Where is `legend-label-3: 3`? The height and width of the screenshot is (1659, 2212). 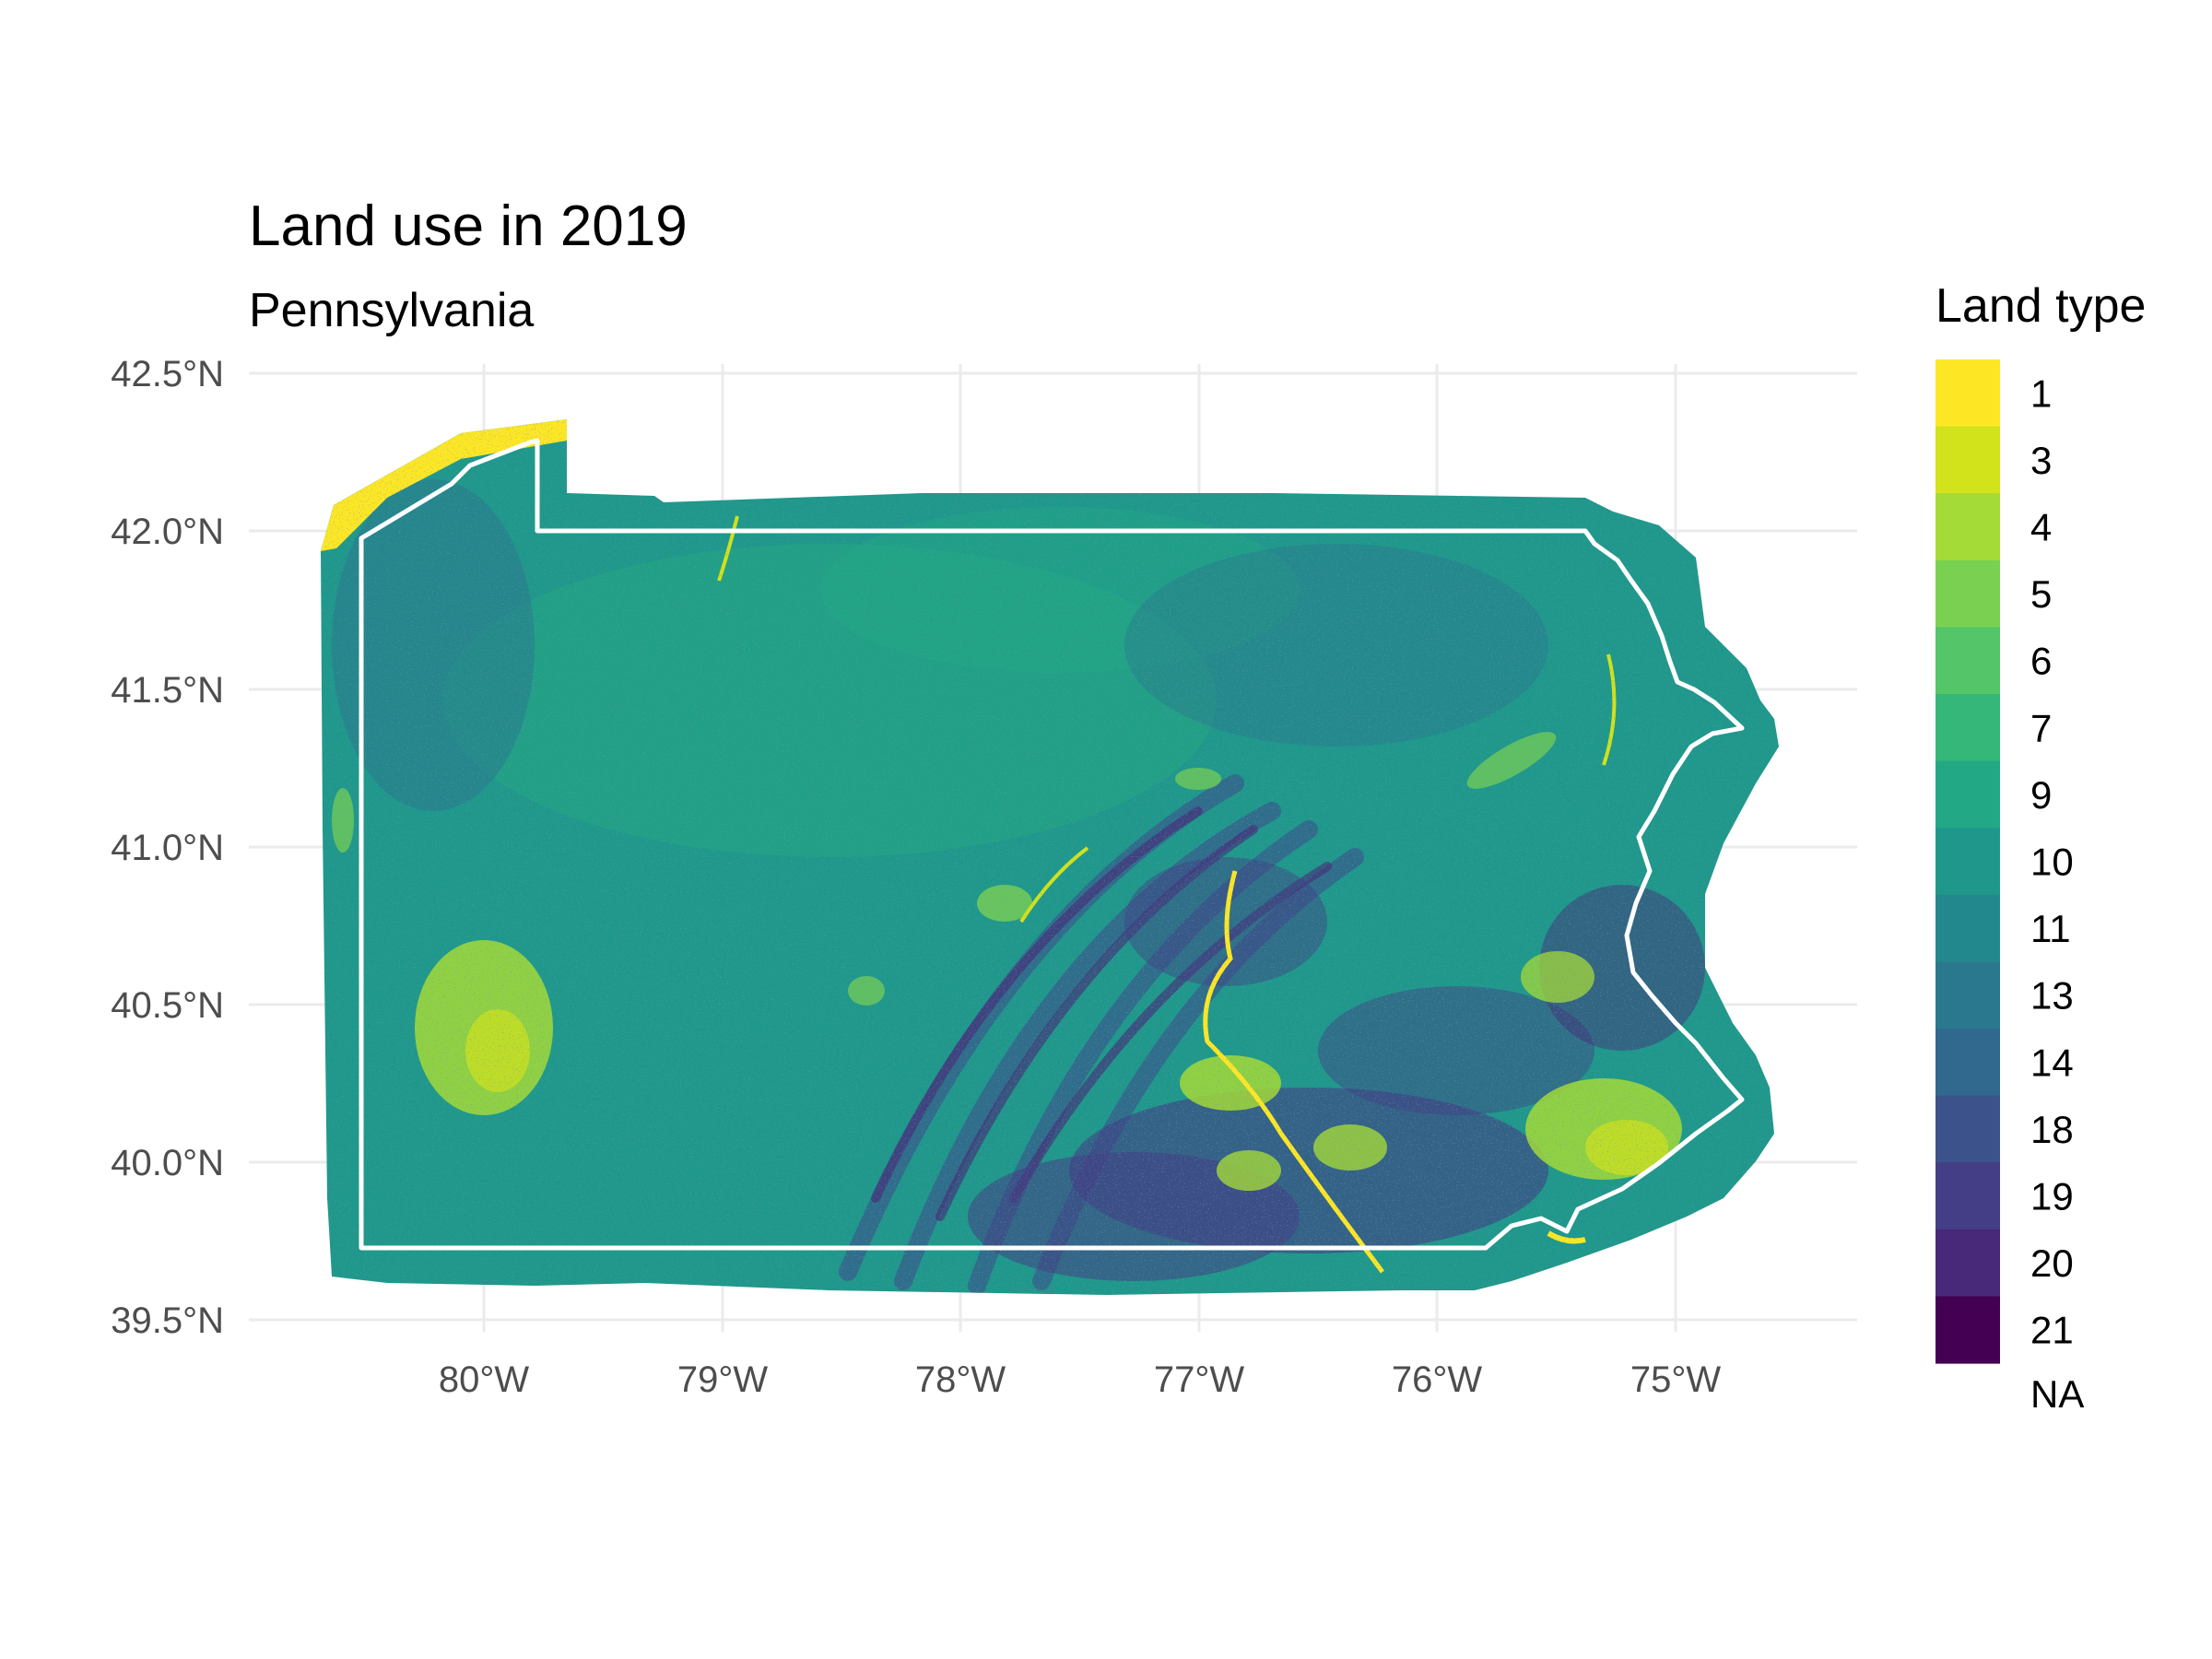
legend-label-3: 3 is located at coordinates (2041, 460).